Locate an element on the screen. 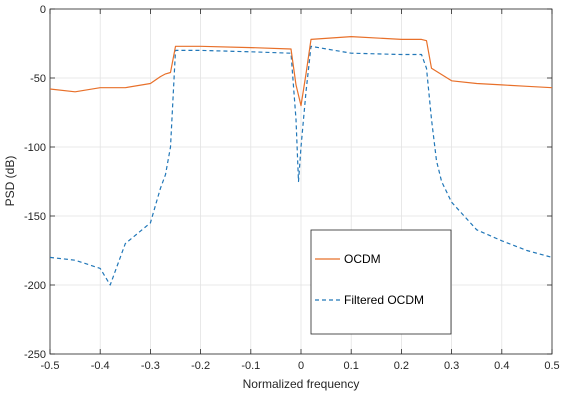 The width and height of the screenshot is (561, 396). legend-label-ocdm: OCDM is located at coordinates (362, 259).